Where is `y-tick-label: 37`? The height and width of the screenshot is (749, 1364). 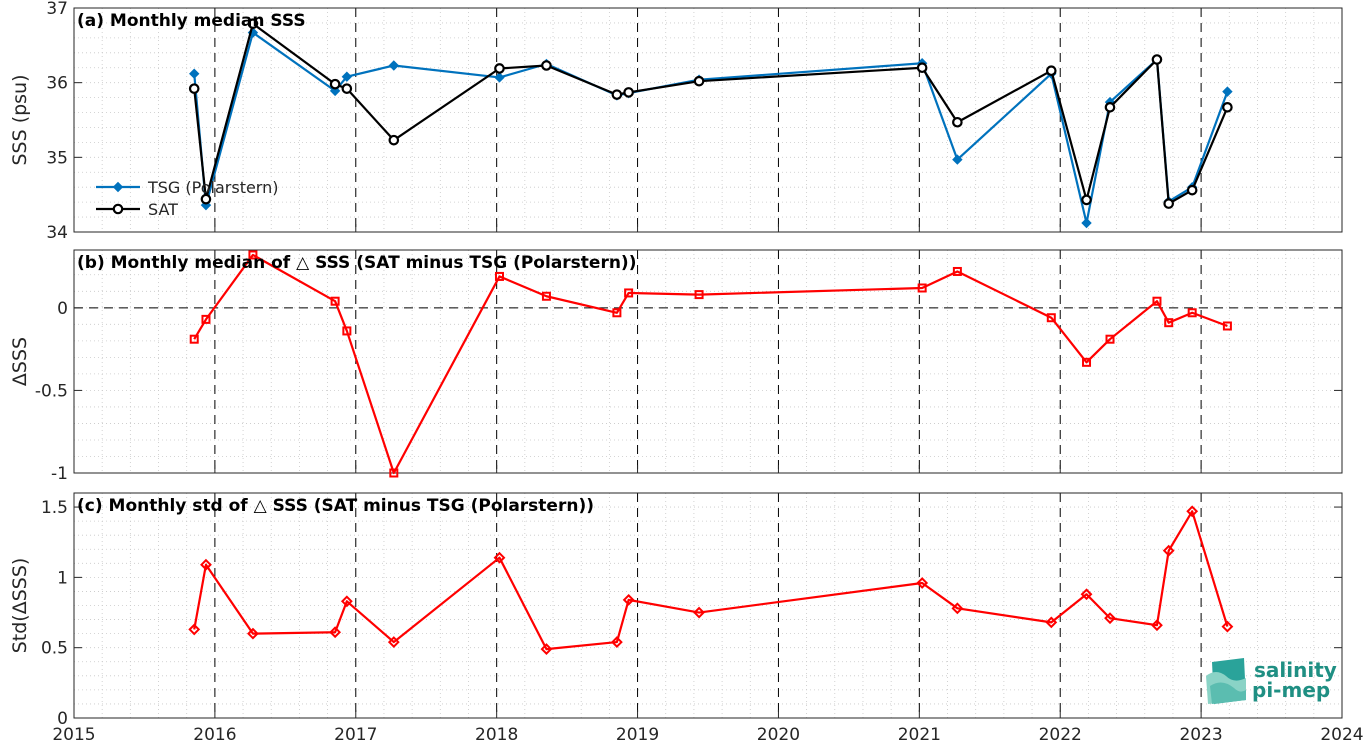
y-tick-label: 37 is located at coordinates (57, 9).